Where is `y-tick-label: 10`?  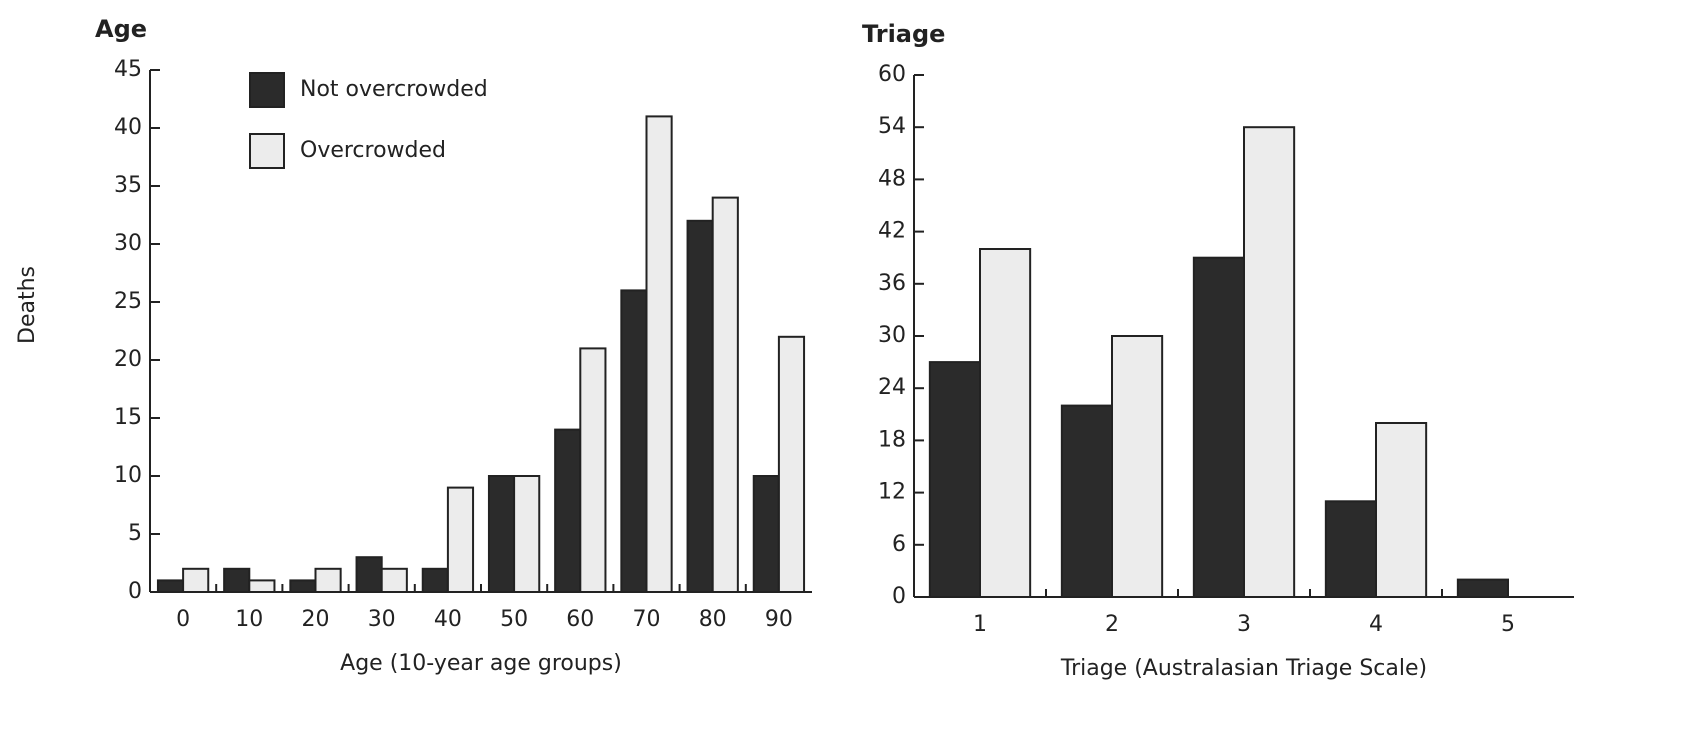
y-tick-label: 10 is located at coordinates (128, 475).